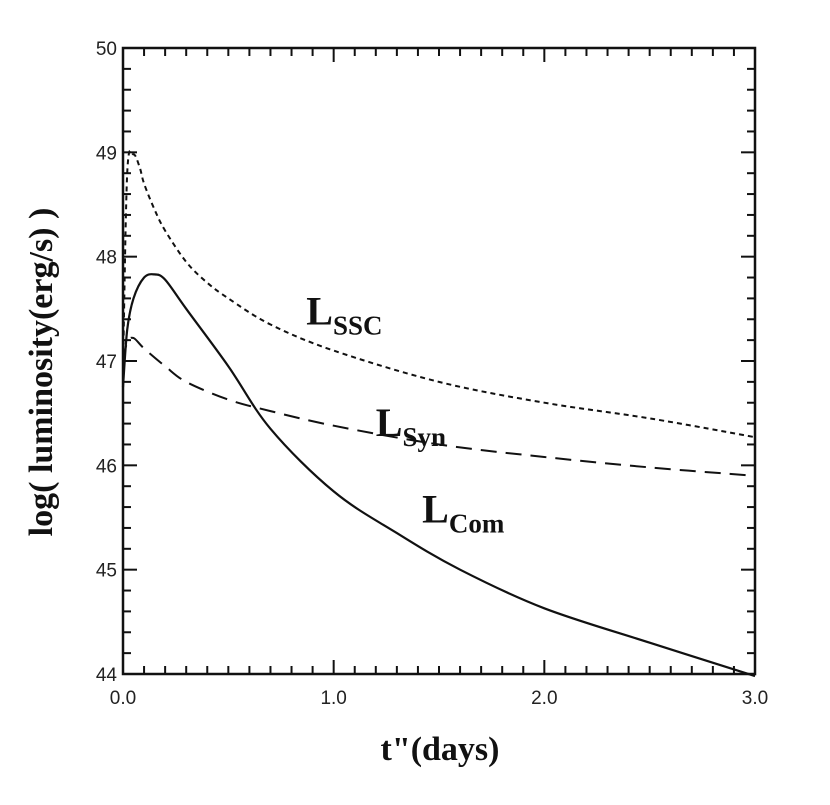 Image resolution: width=830 pixels, height=805 pixels. What do you see at coordinates (123, 698) in the screenshot?
I see `x-tick-label: 0.0` at bounding box center [123, 698].